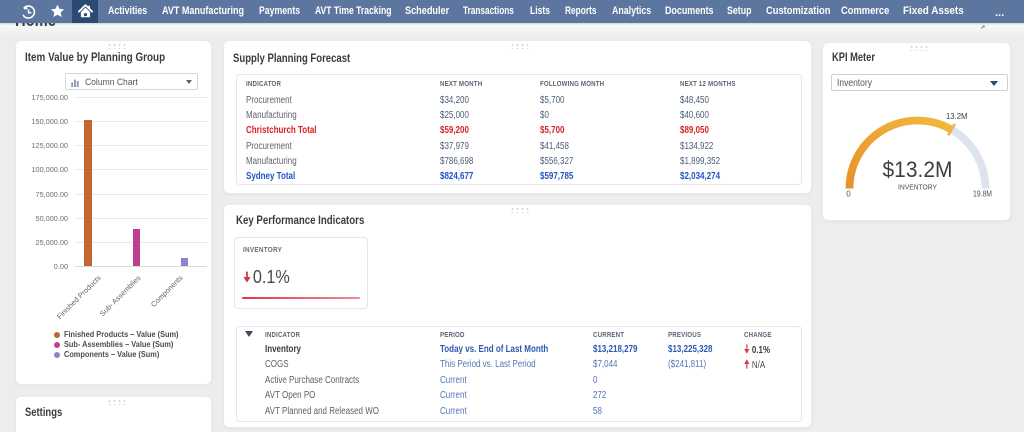 This screenshot has height=432, width=1024. What do you see at coordinates (982, 194) in the screenshot?
I see `svg-text: 19.8M` at bounding box center [982, 194].